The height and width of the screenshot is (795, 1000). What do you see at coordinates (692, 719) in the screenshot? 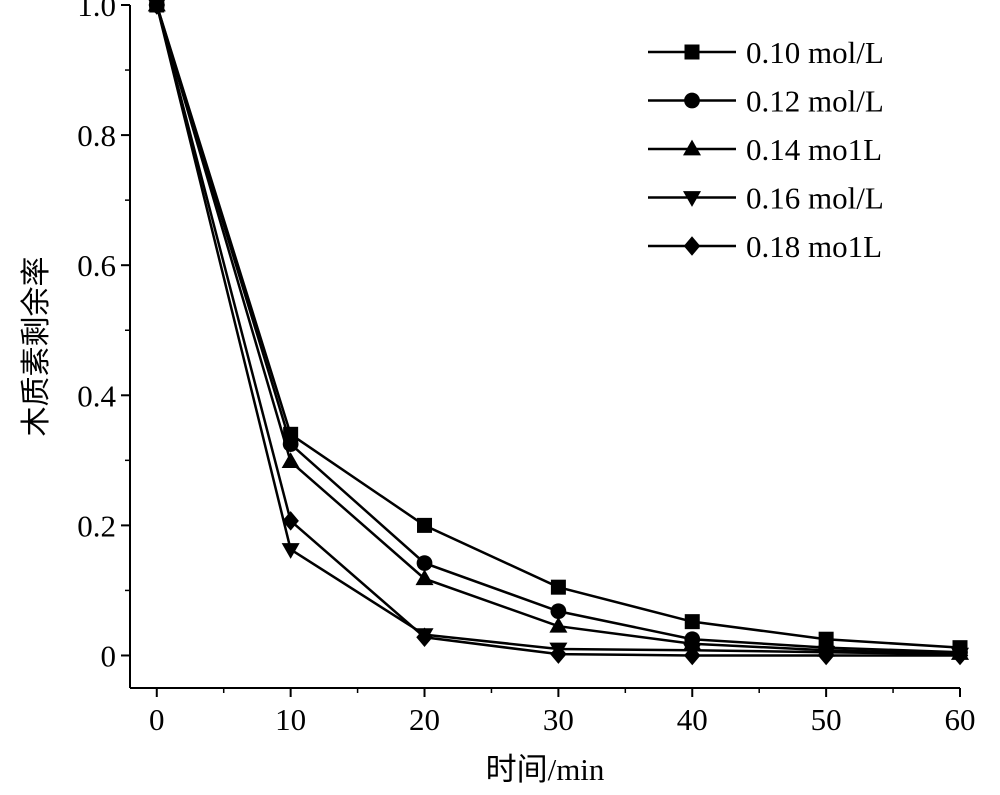
I see `x-tick-label: 40` at bounding box center [692, 719].